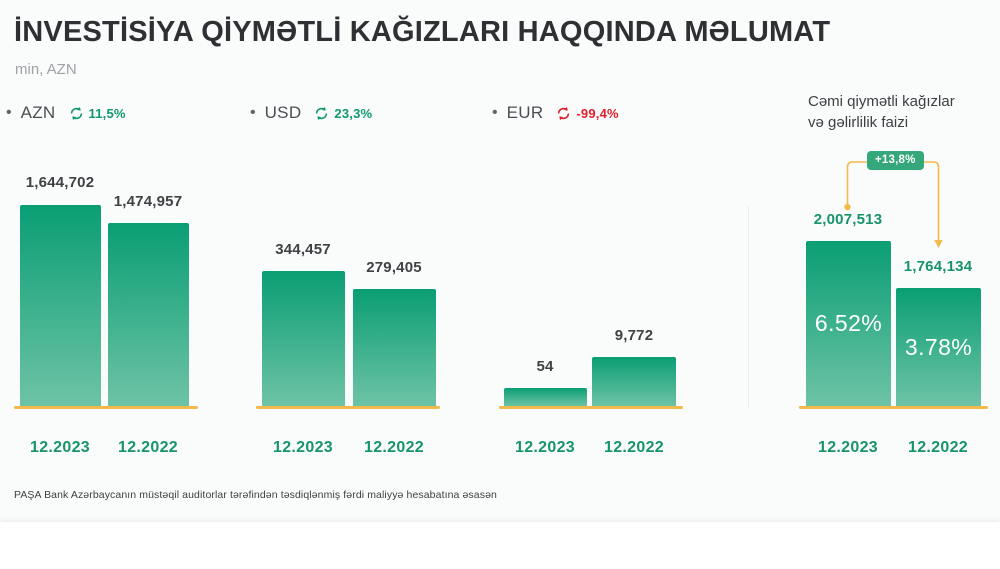  What do you see at coordinates (46, 69) in the screenshot?
I see `unit-subtitle: min, AZN` at bounding box center [46, 69].